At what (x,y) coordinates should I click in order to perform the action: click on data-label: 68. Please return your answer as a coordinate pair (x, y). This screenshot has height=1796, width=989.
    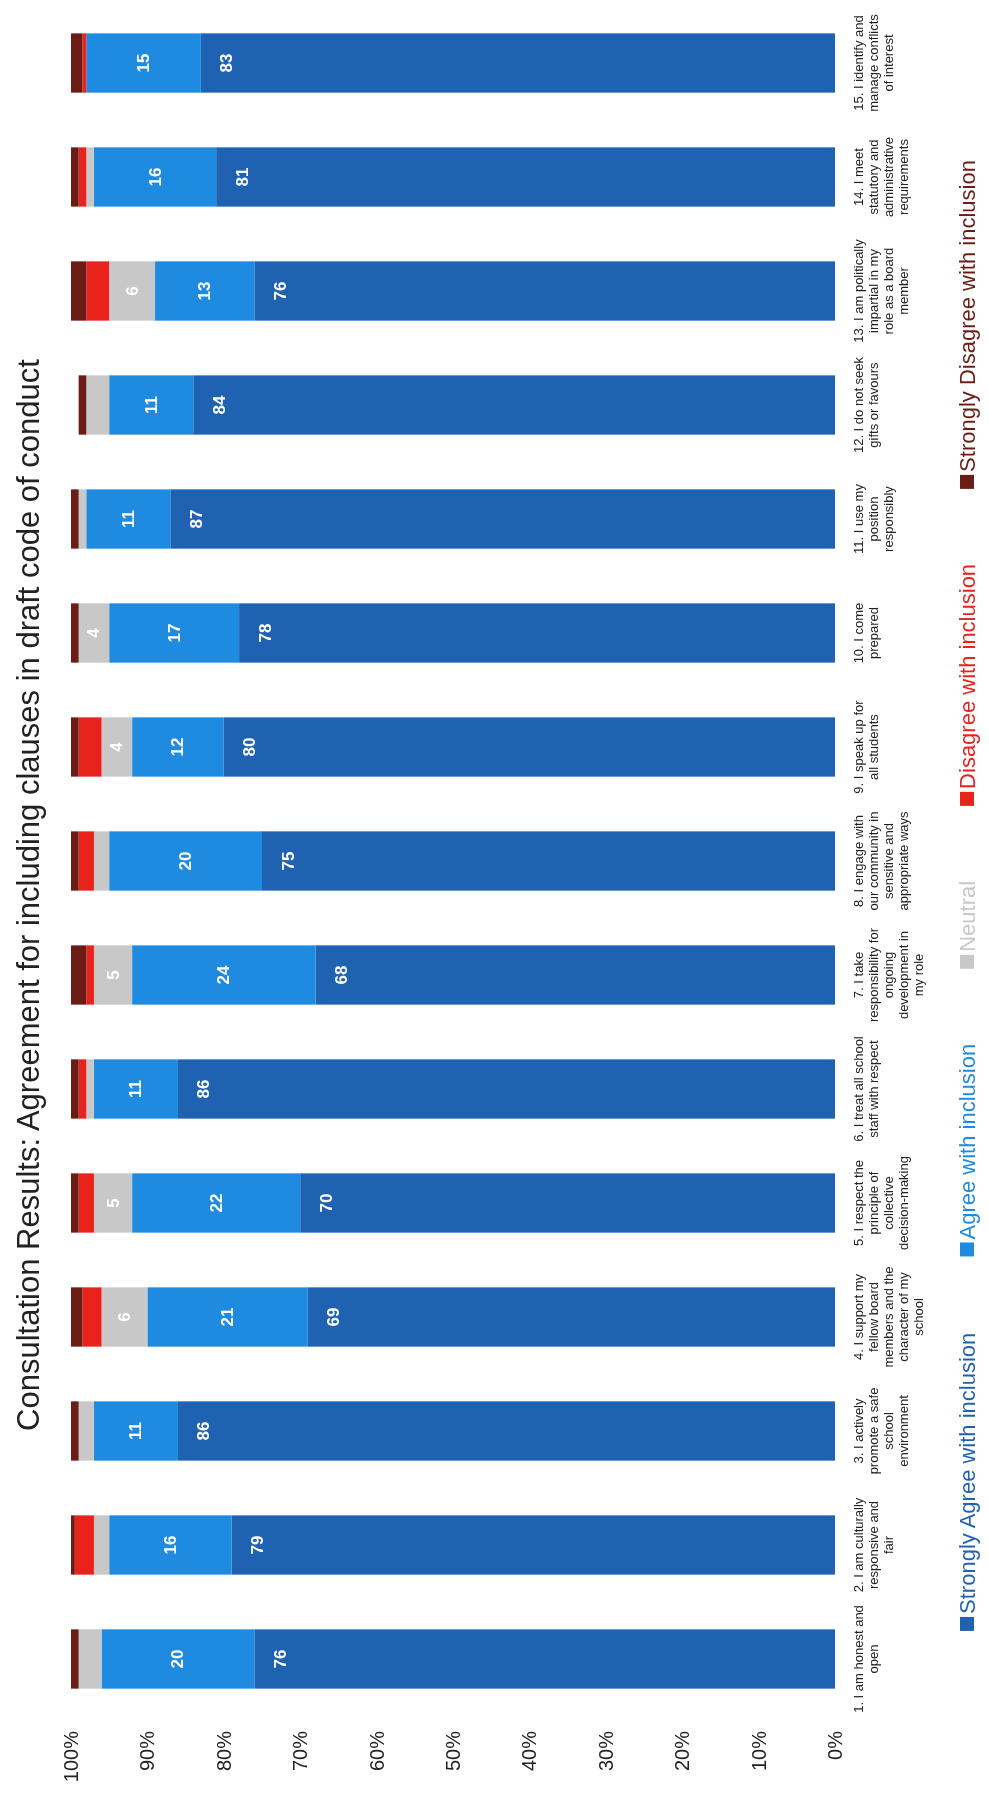
    Looking at the image, I should click on (341, 975).